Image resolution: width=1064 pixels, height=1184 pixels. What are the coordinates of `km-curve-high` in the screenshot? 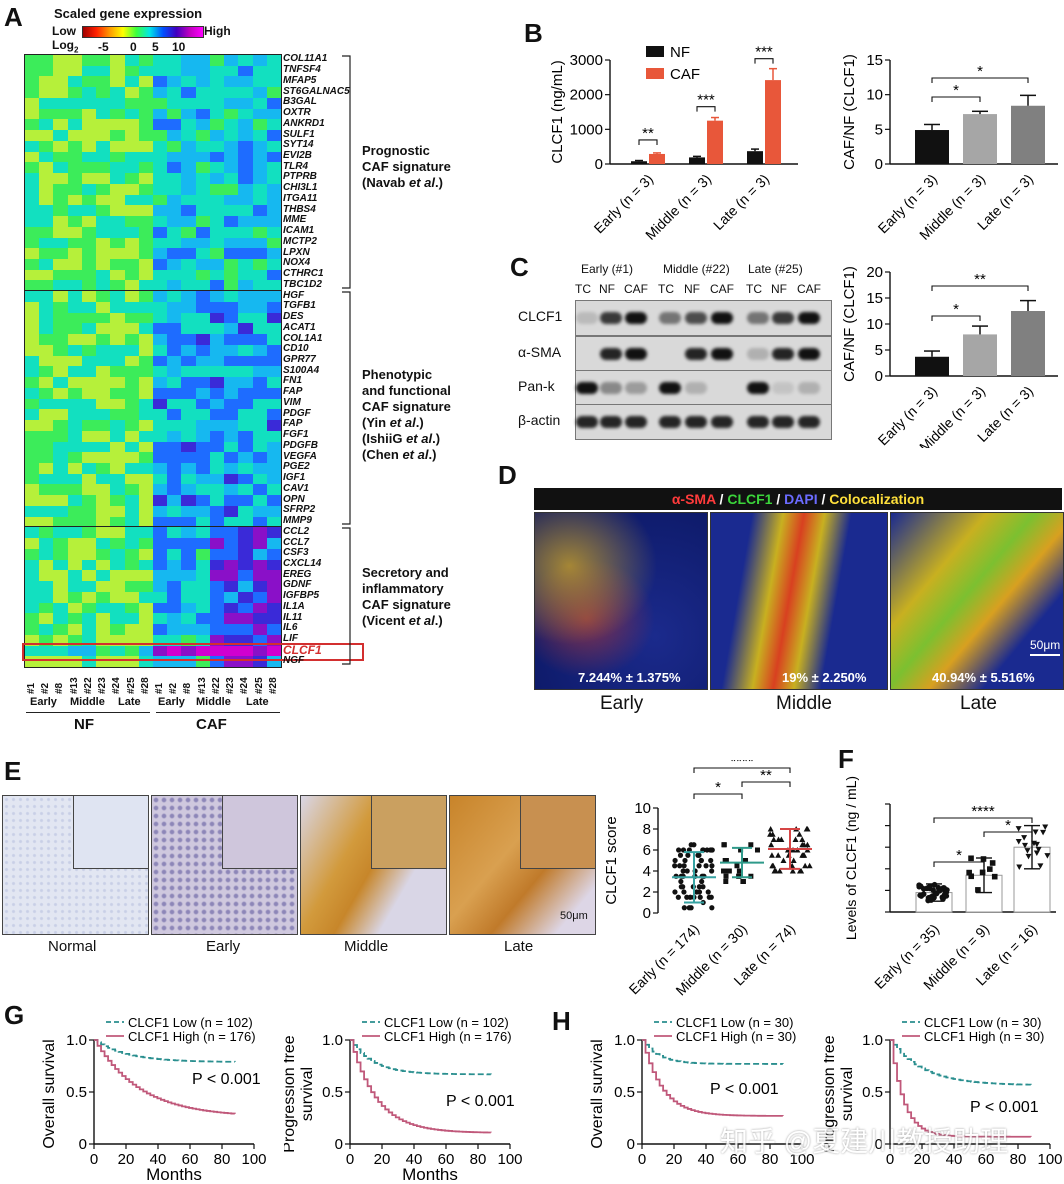 It's located at (713, 1078).